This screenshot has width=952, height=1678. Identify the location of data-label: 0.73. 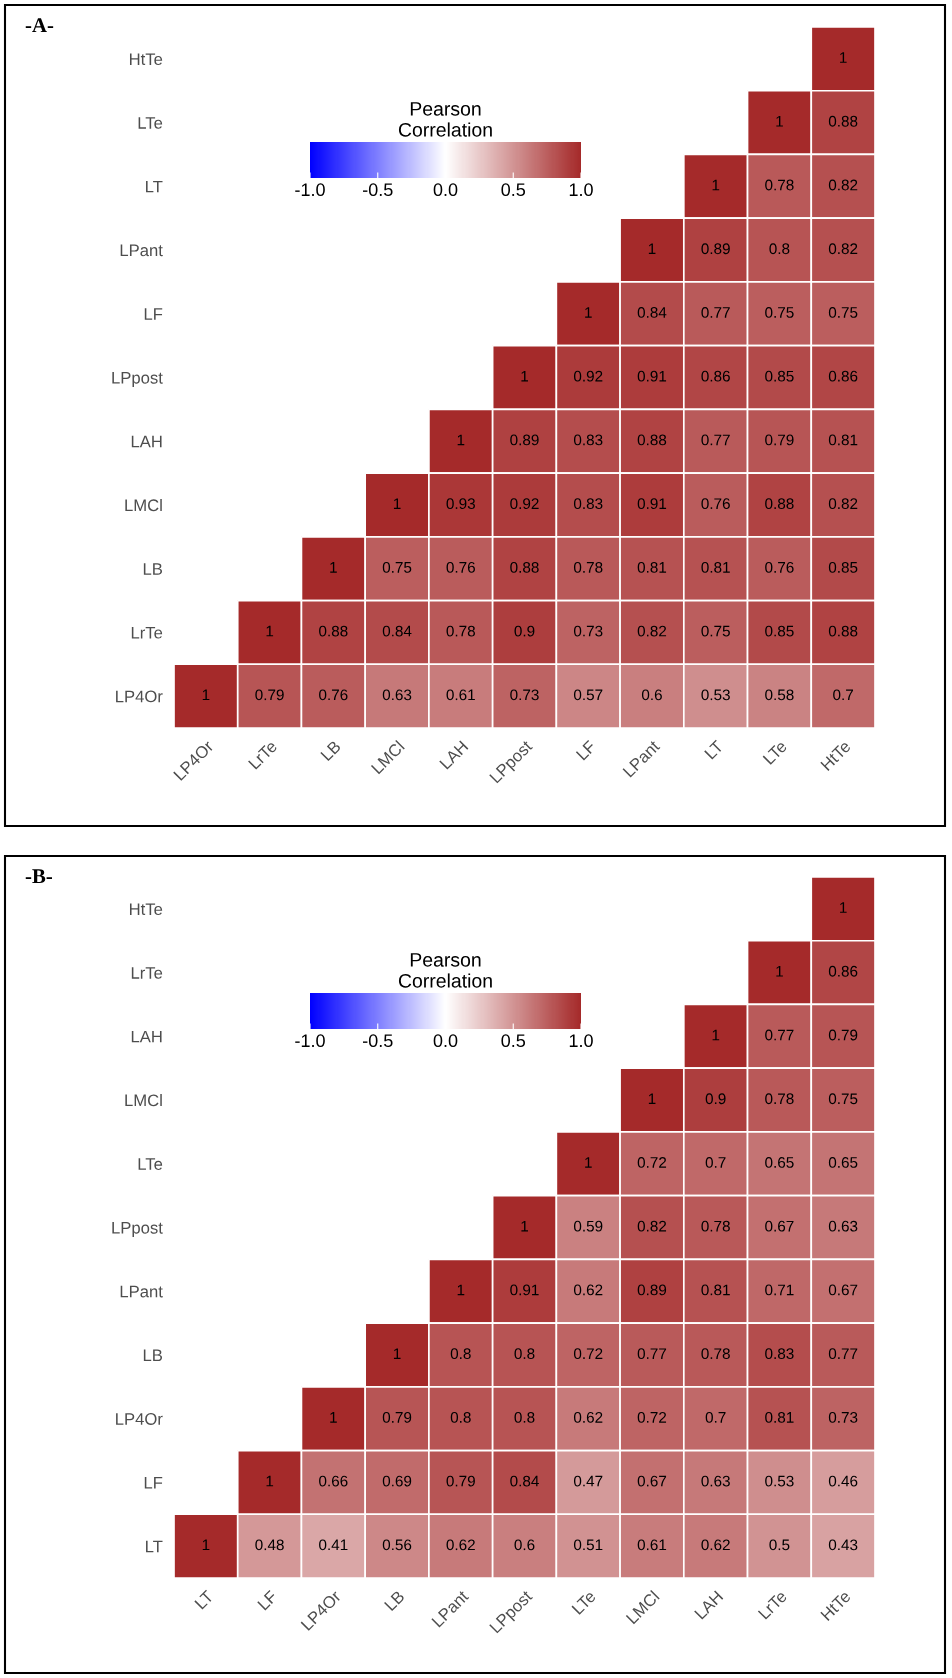
(524, 695).